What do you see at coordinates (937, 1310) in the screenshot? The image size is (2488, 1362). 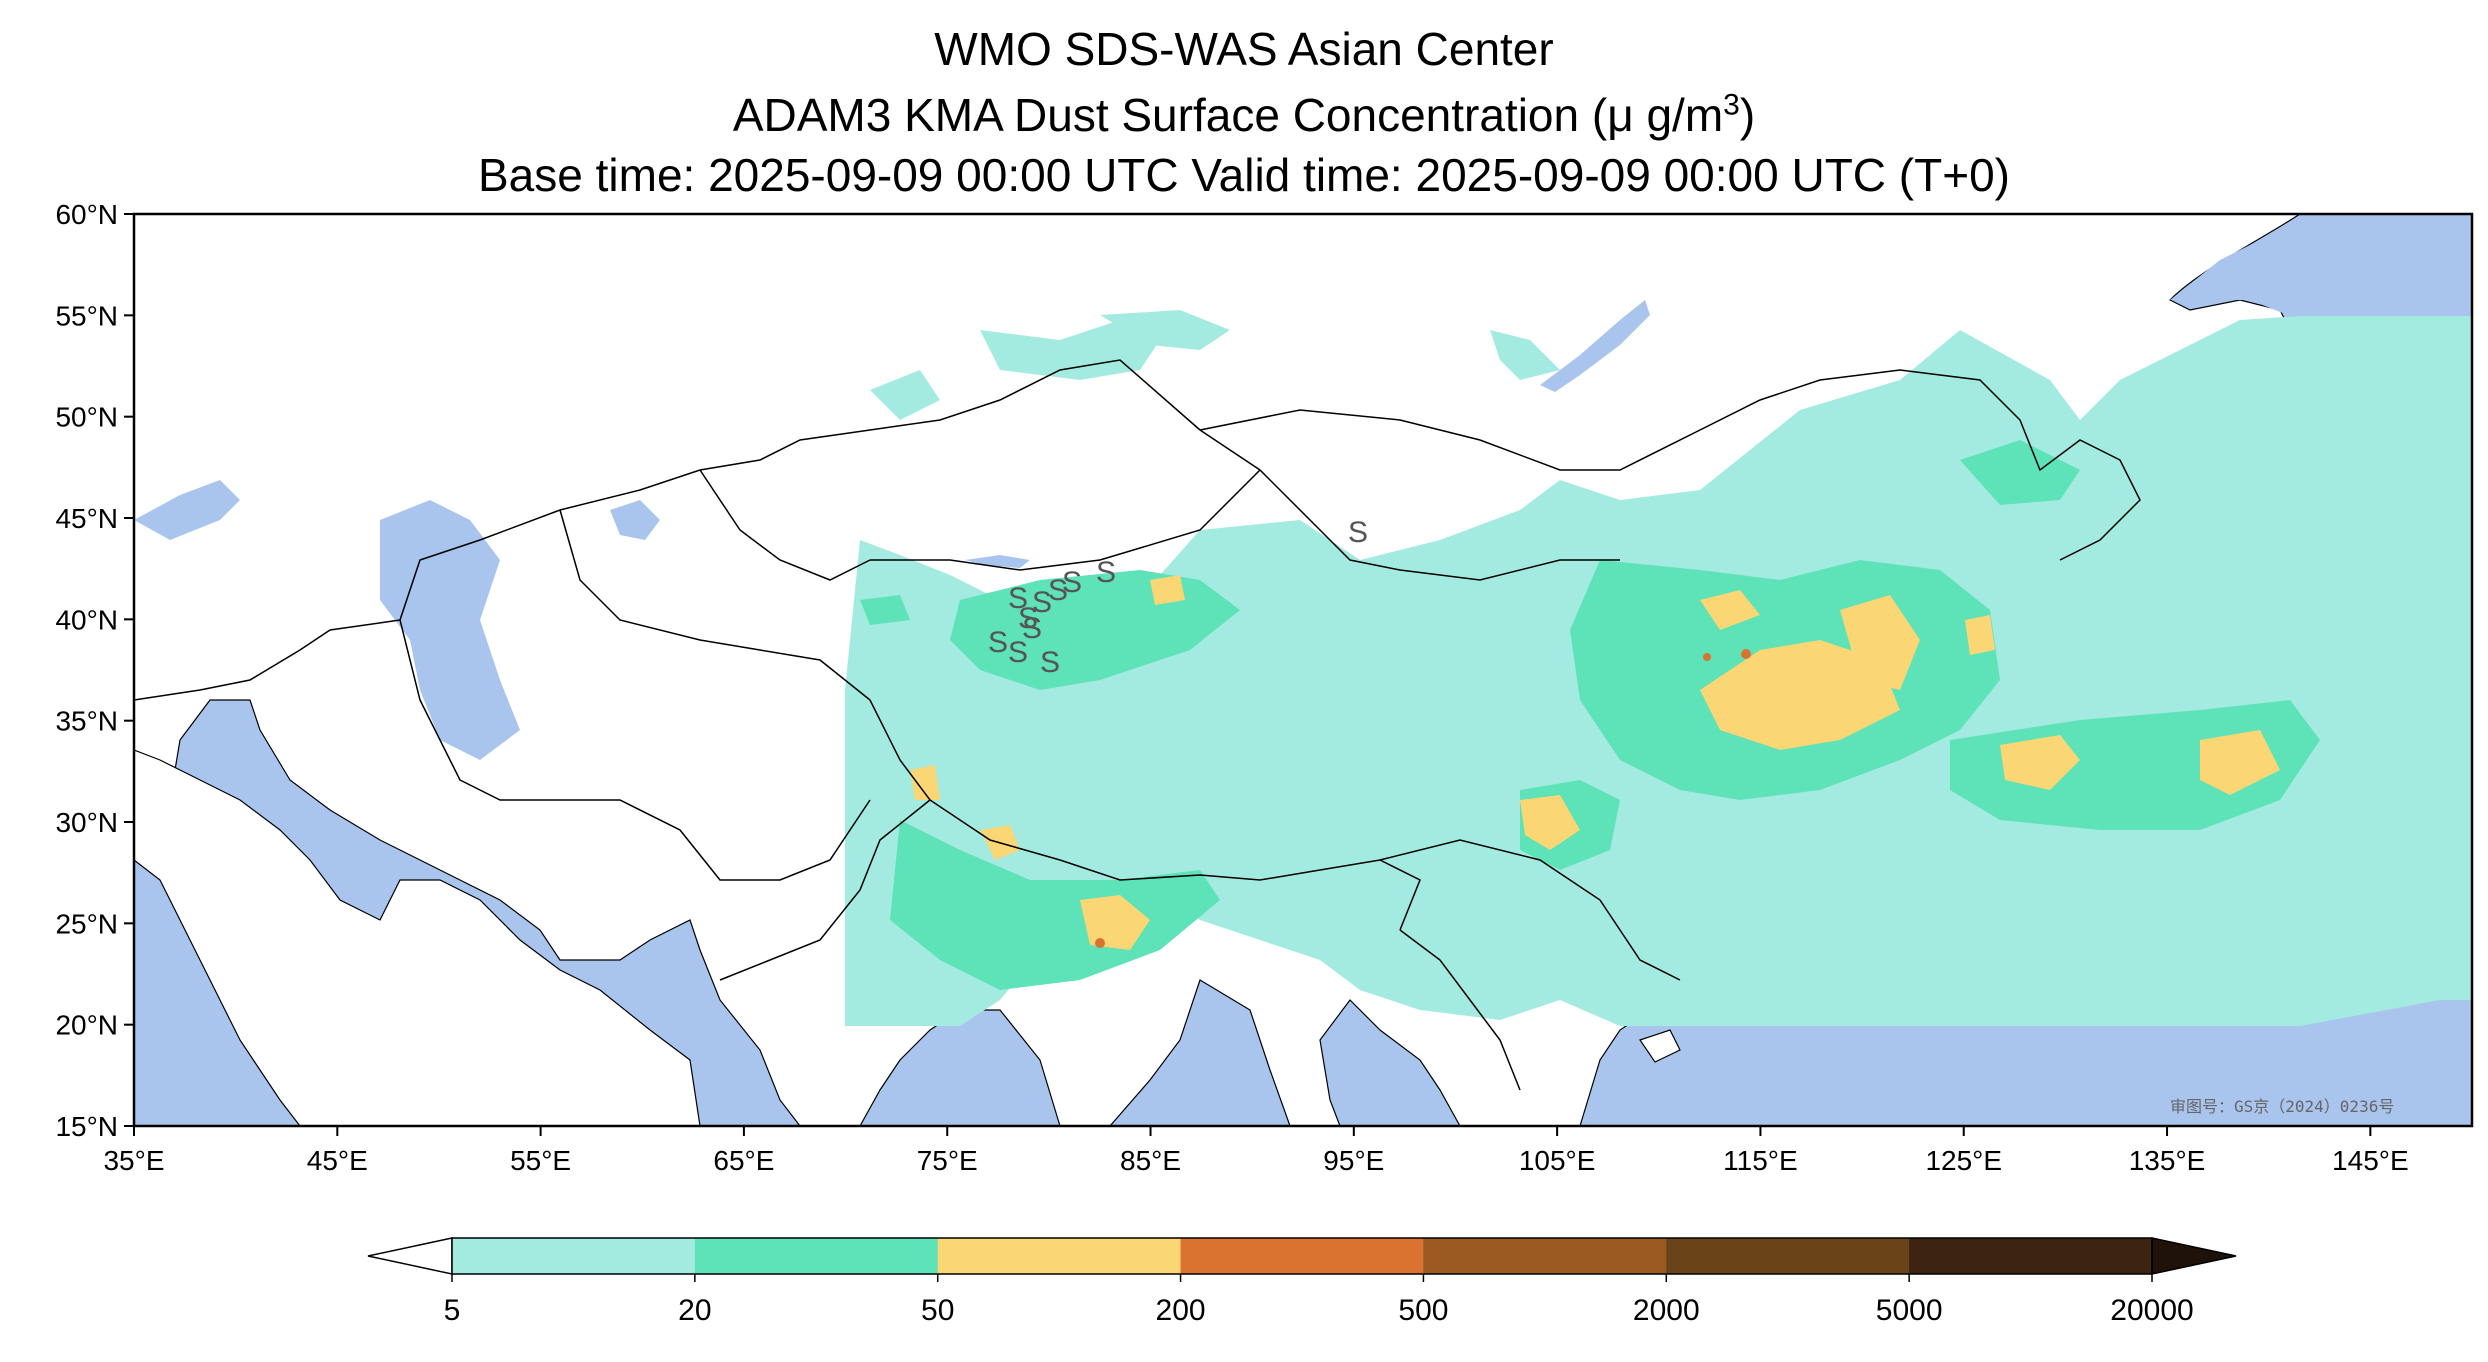 I see `colorbar-tick-label: 50` at bounding box center [937, 1310].